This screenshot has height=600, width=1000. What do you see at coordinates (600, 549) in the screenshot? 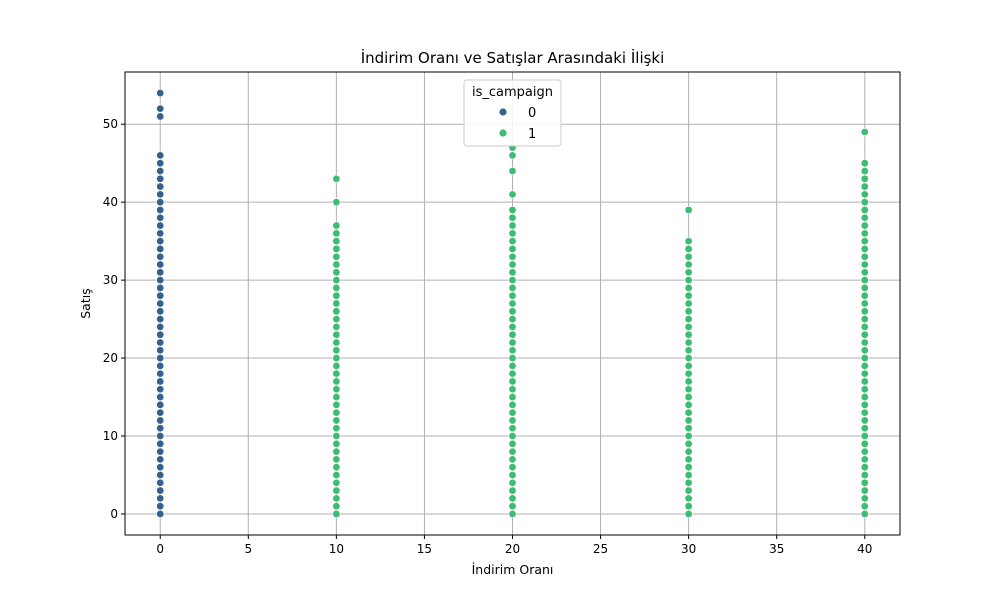
I see `x-tick-label: 25` at bounding box center [600, 549].